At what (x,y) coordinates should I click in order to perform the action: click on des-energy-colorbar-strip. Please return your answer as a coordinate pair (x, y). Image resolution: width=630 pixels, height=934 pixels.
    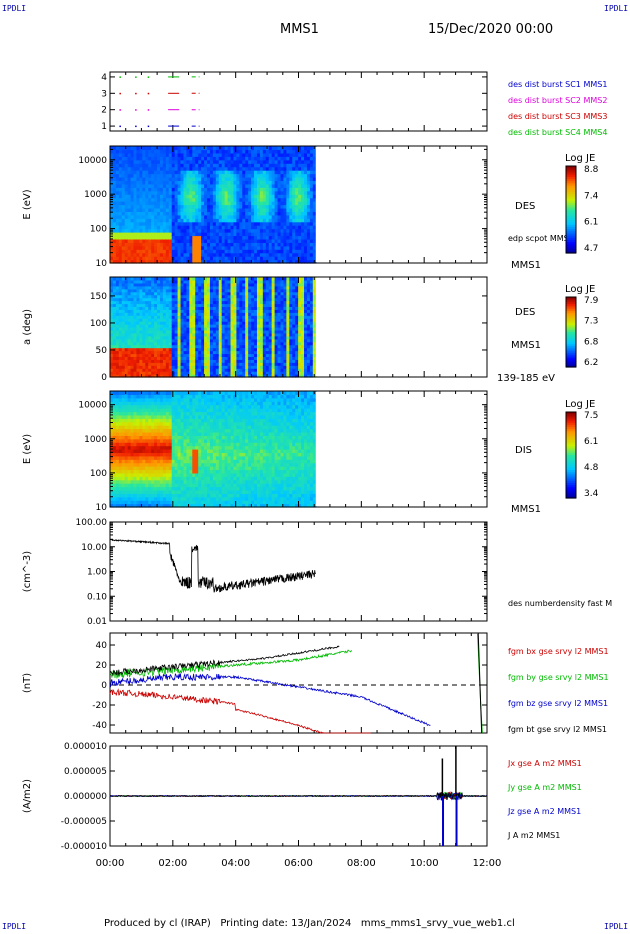
    Looking at the image, I should click on (571, 193).